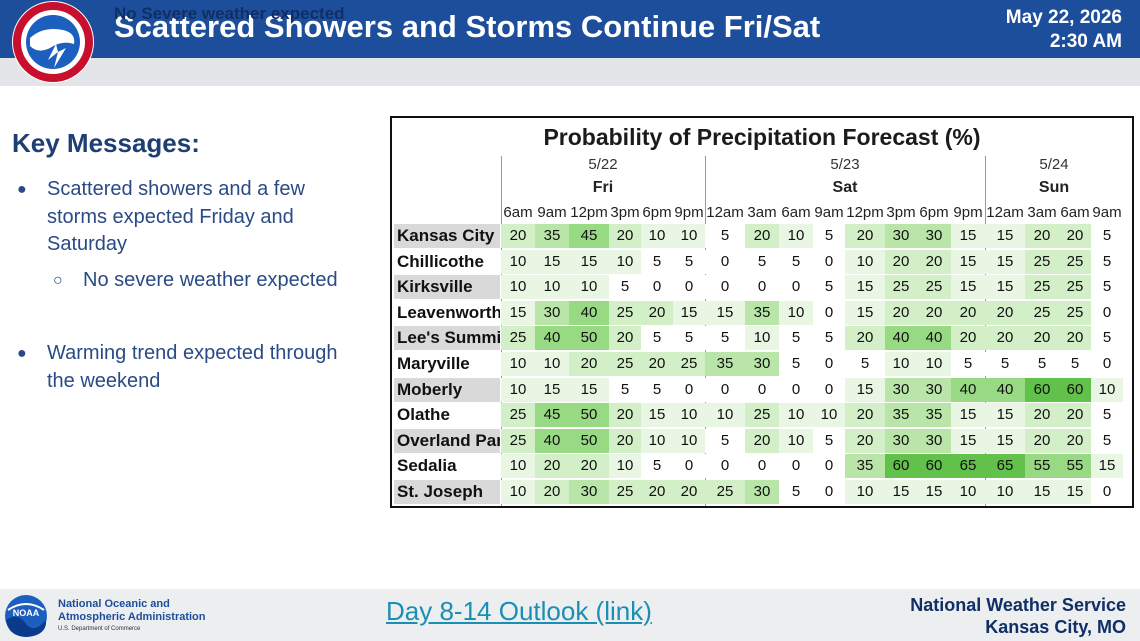 Image resolution: width=1140 pixels, height=641 pixels. Describe the element at coordinates (1064, 30) in the screenshot. I see `issued-datetime: May 22, 2026 2:30 AM` at that location.